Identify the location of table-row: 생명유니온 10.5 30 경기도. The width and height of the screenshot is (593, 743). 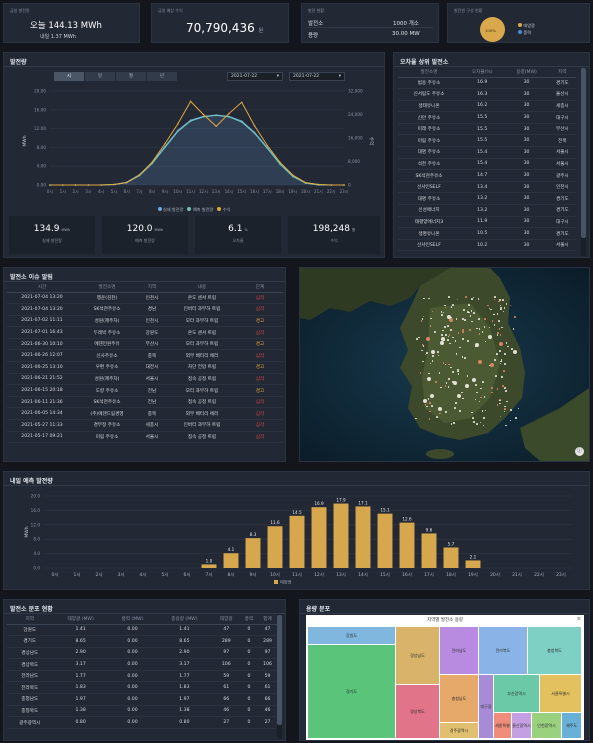
(487, 233).